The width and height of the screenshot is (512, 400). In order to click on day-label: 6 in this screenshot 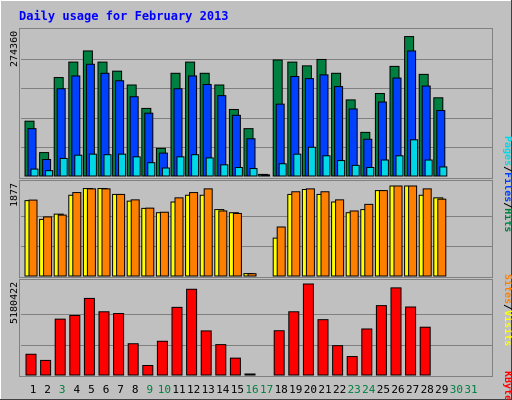, I will do `click(106, 389)`.